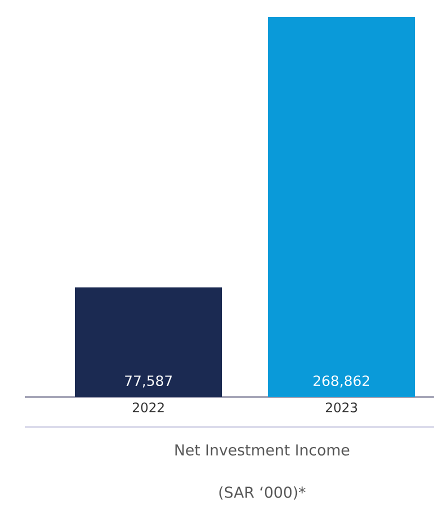  I want to click on x-tick-label: 2023, so click(342, 407).